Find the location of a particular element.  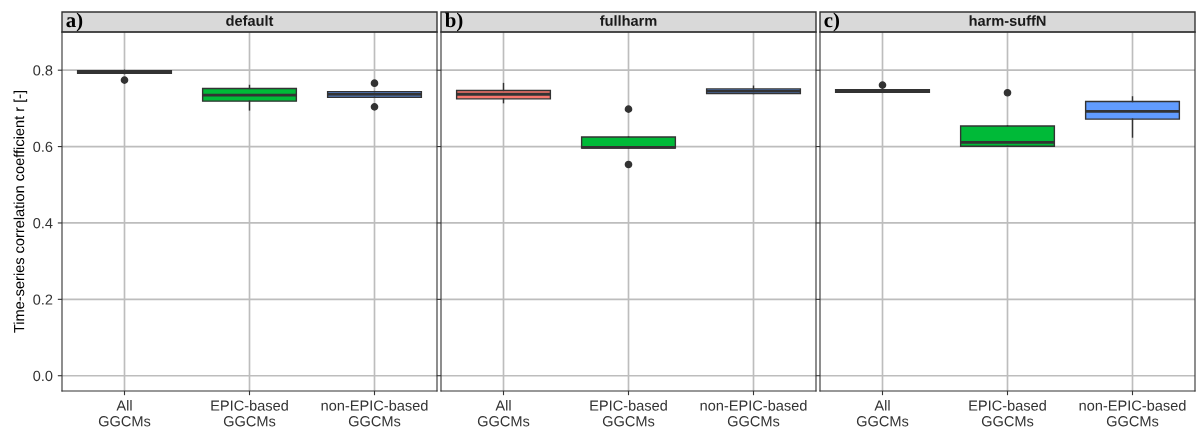

y-axis-title: Time-series correlation coefficient r [-] is located at coordinates (20, 211).